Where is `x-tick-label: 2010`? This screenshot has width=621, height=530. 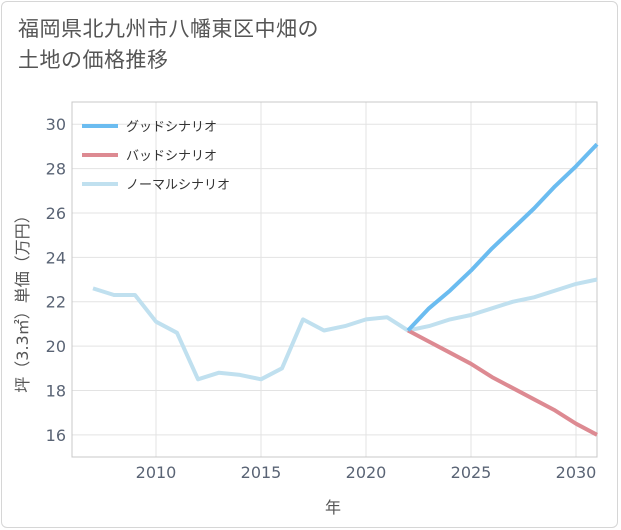
x-tick-label: 2010 is located at coordinates (156, 472).